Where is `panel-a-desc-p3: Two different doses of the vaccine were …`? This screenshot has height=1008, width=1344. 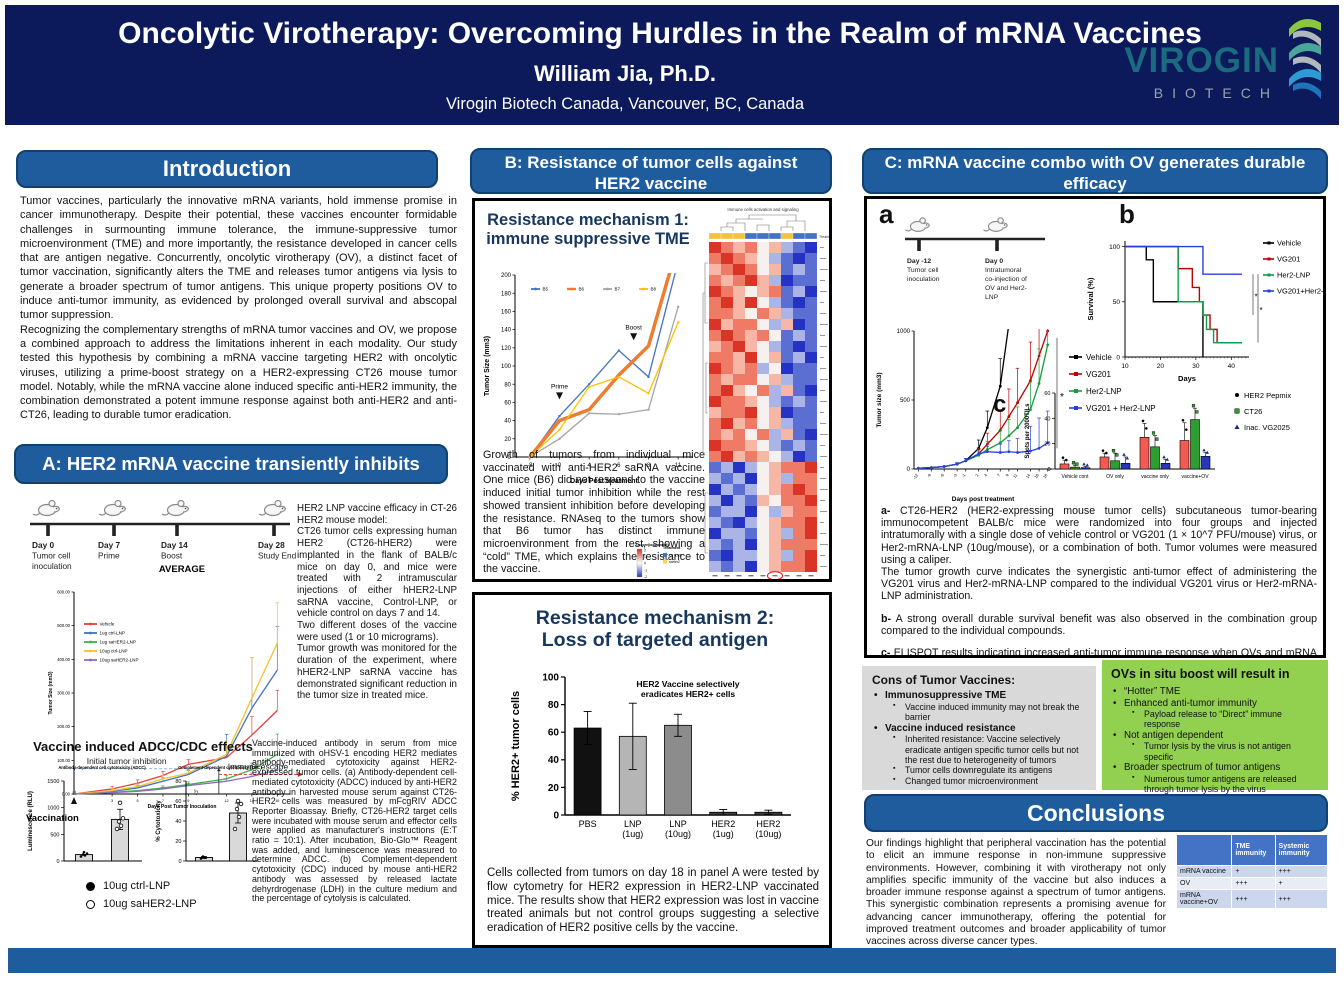 panel-a-desc-p3: Two different doses of the vaccine were … is located at coordinates (377, 631).